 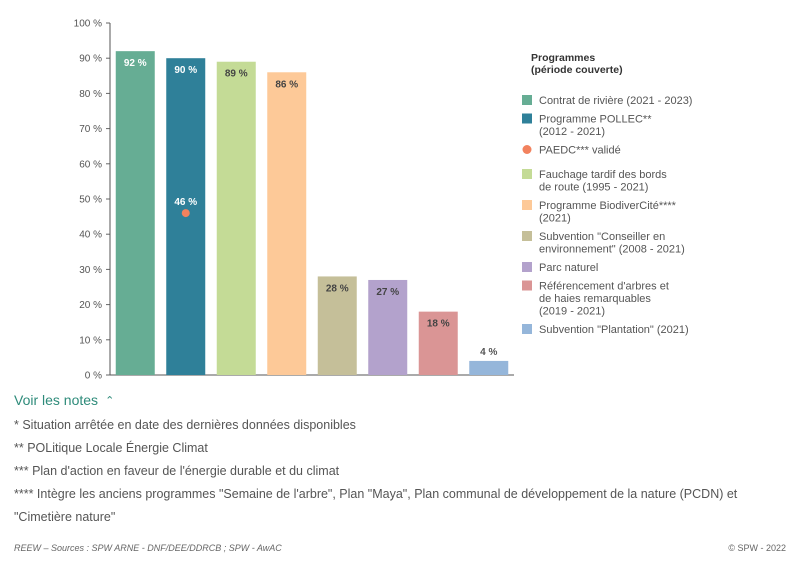 What do you see at coordinates (563, 58) in the screenshot?
I see `legend-title-0: Programmes` at bounding box center [563, 58].